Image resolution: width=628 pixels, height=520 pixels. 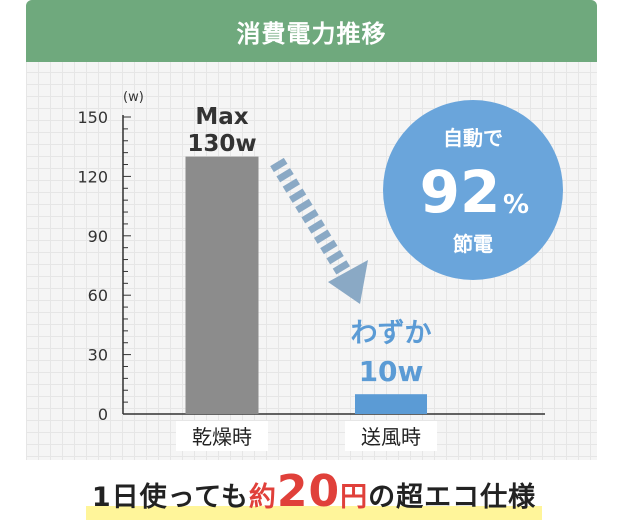 I want to click on footer-prefix: 1日使っても, so click(x=170, y=497).